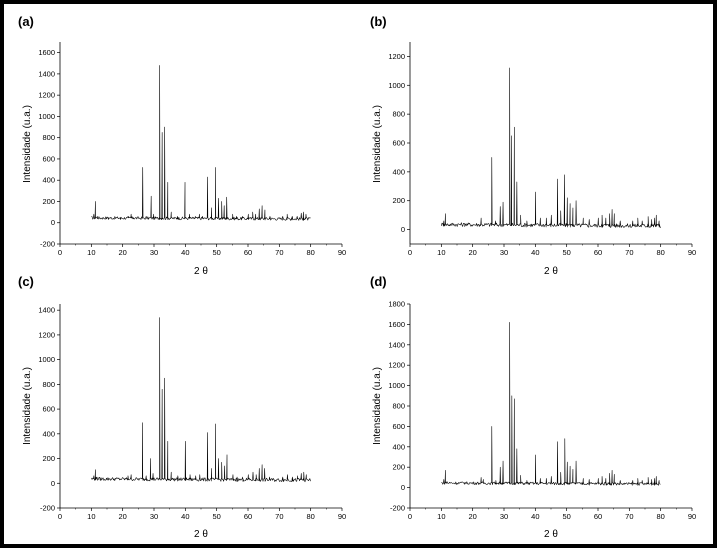 The width and height of the screenshot is (717, 548). Describe the element at coordinates (378, 281) in the screenshot. I see `panel-label: (d)` at that location.